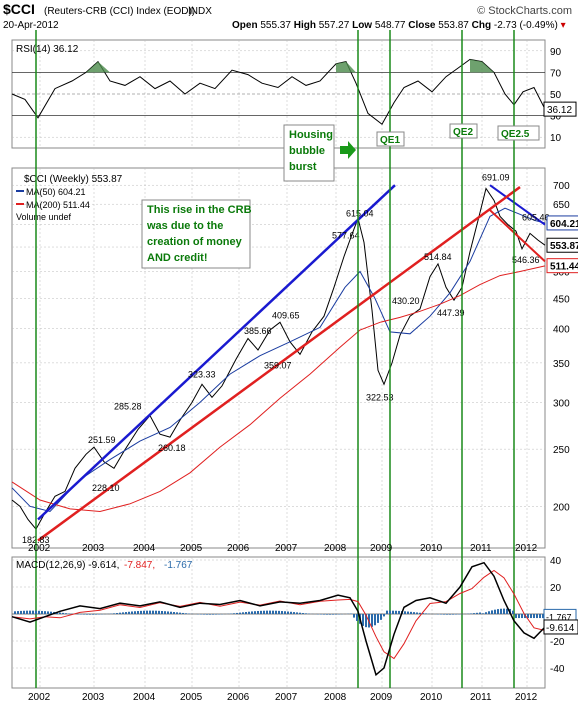 This screenshot has height=707, width=578. I want to click on qe1-label: QE1, so click(390, 140).